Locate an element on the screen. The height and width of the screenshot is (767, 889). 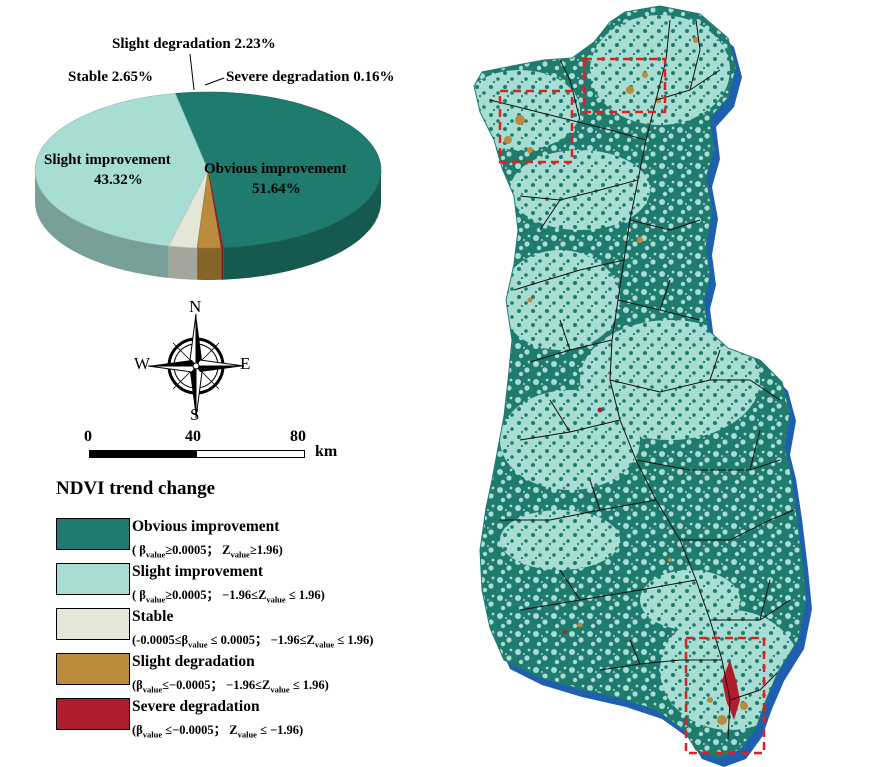
pie-chart is located at coordinates (208, 185).